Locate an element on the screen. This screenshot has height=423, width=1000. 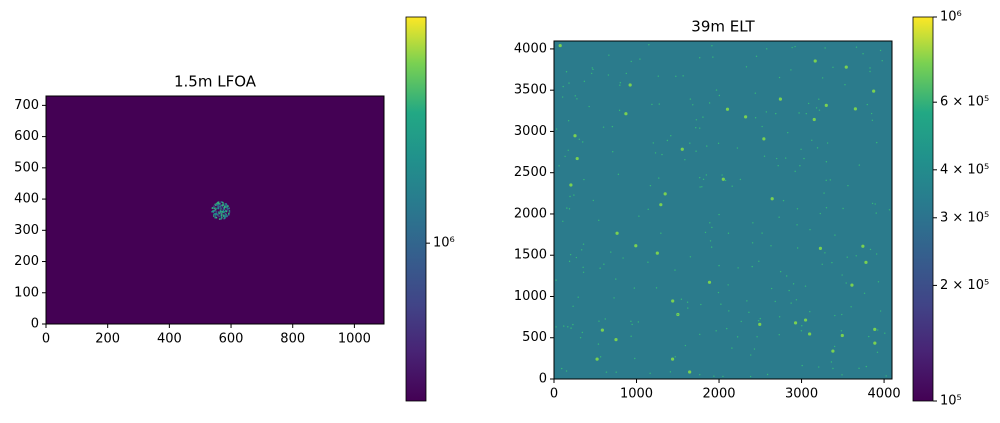
y-tick-label: 500 is located at coordinates (534, 337).